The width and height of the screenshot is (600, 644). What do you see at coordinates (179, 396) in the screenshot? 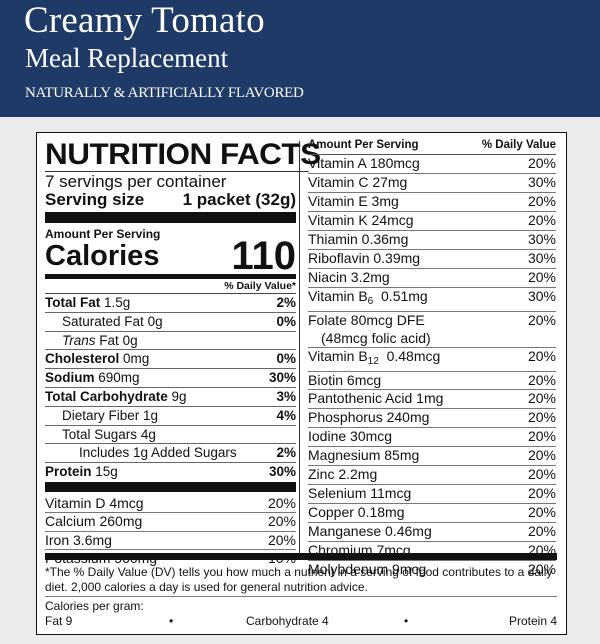
I see `nutrient-amount: 9g` at bounding box center [179, 396].